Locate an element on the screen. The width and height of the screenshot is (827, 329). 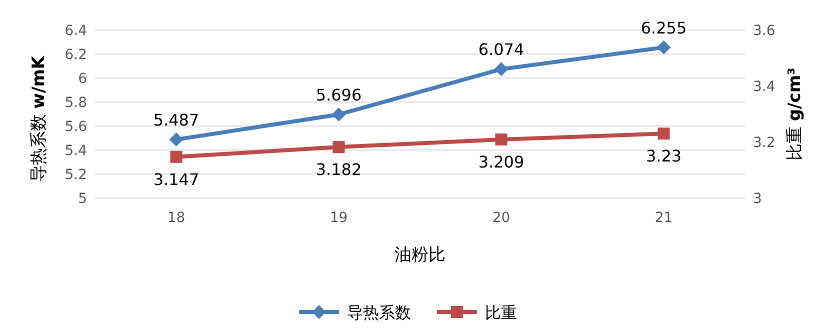
y2-axis-title: 比重 g/cm³ is located at coordinates (795, 114).